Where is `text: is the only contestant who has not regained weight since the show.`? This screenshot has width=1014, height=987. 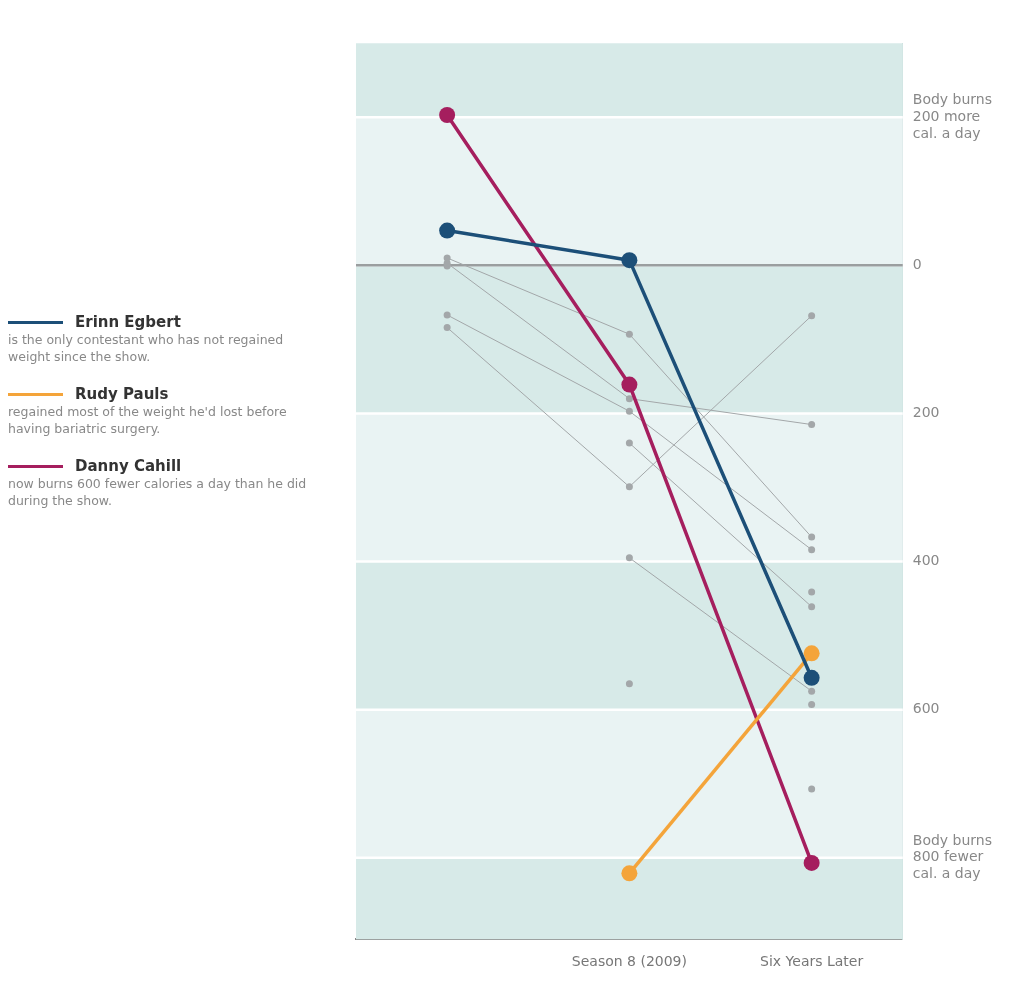
text: is the only contestant who has not regained weight since the show. is located at coordinates (146, 348).